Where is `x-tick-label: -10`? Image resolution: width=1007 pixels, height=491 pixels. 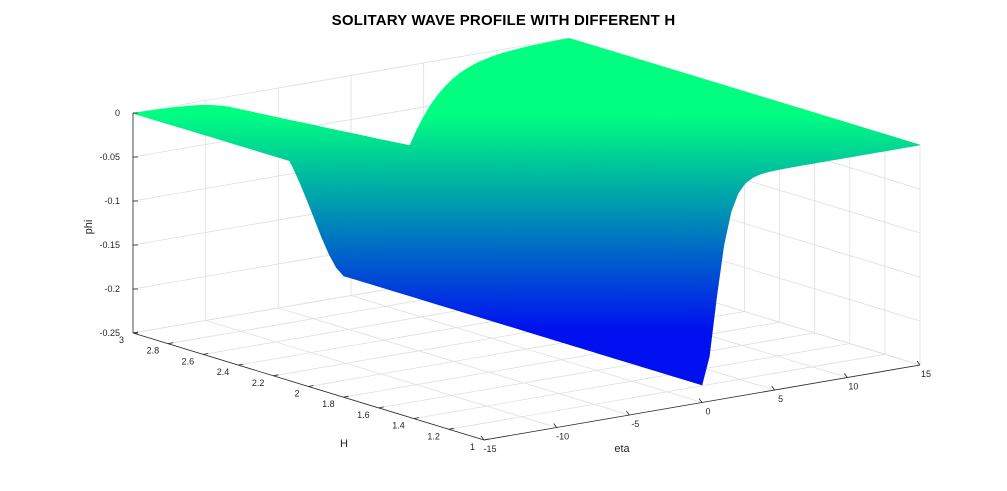 x-tick-label: -10 is located at coordinates (562, 437).